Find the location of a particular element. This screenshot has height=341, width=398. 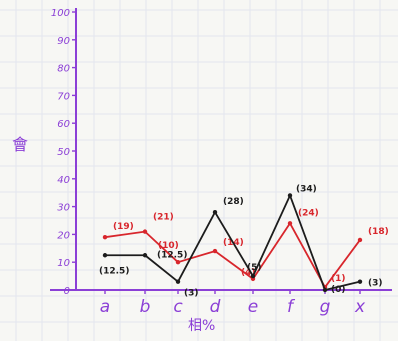

y-tick-label: 90 is located at coordinates (63, 41).